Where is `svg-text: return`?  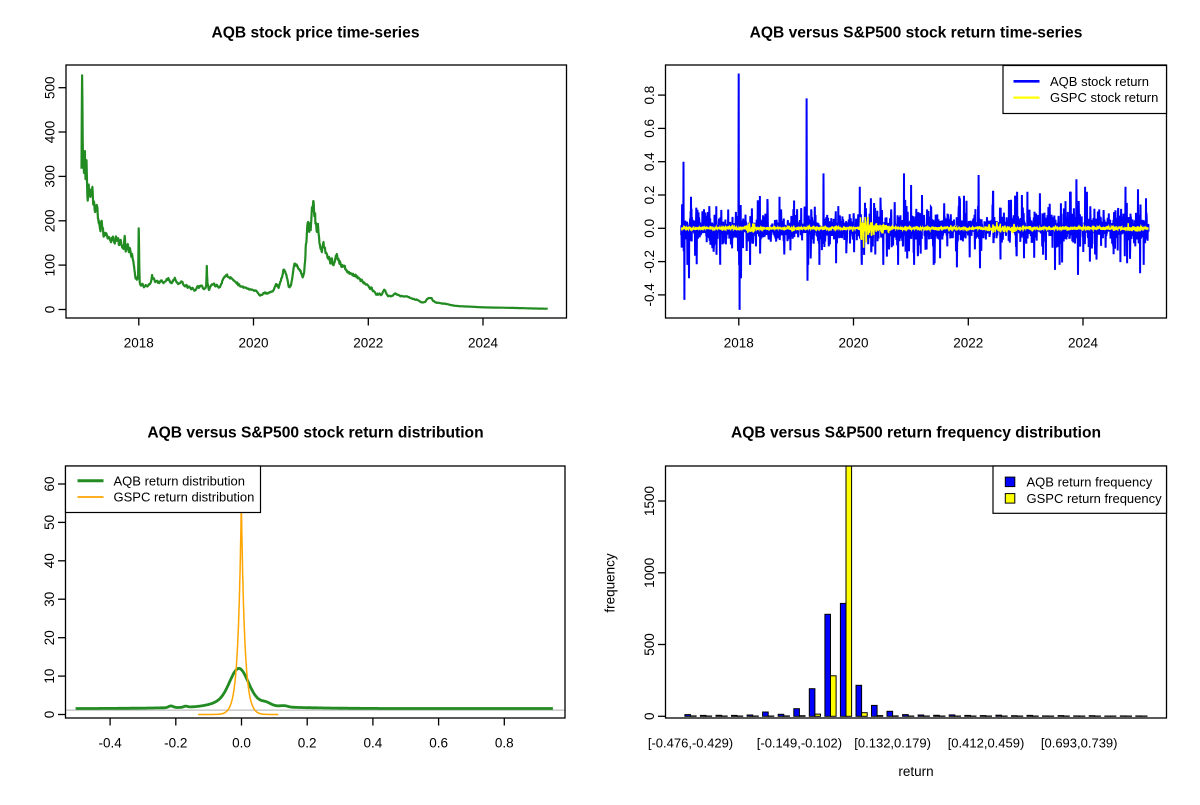 svg-text: return is located at coordinates (915, 771).